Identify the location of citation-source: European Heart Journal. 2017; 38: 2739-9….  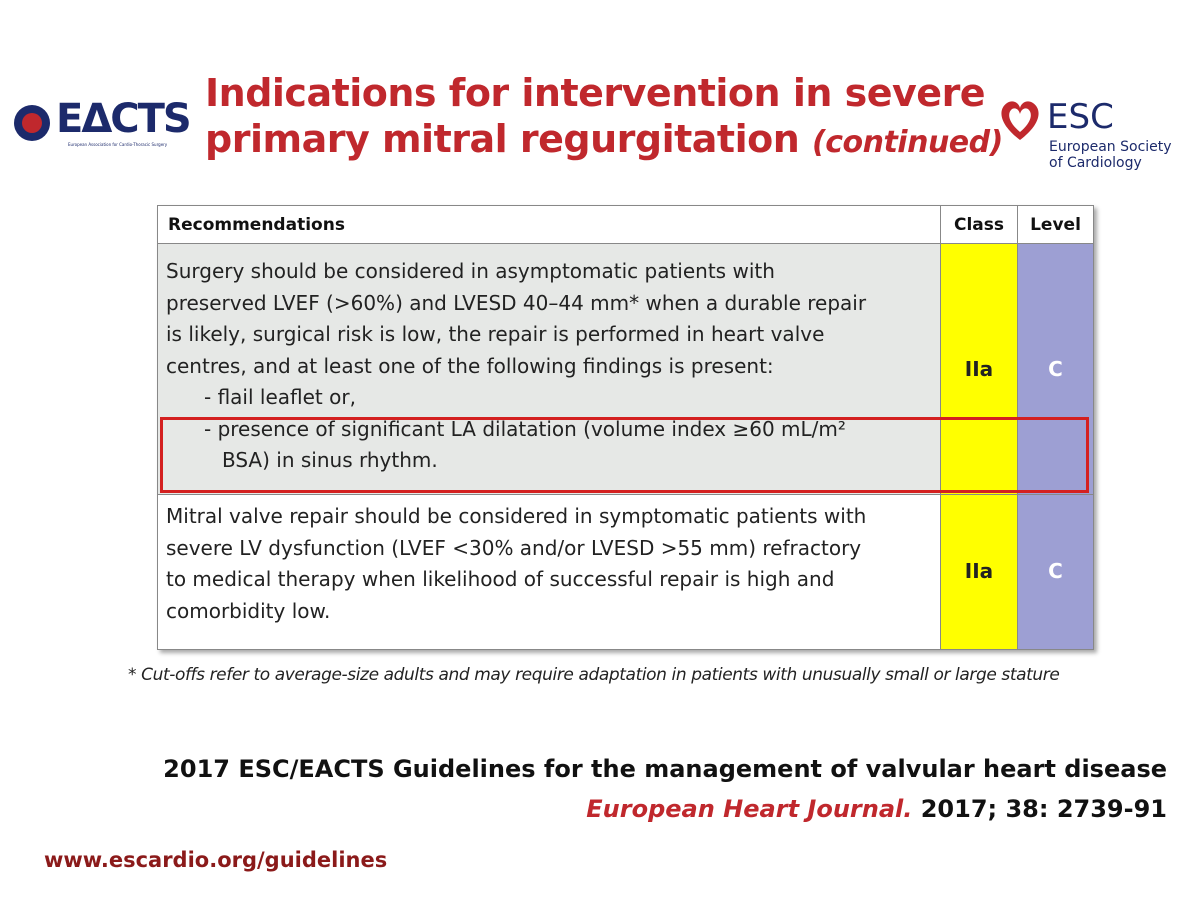
(876, 809).